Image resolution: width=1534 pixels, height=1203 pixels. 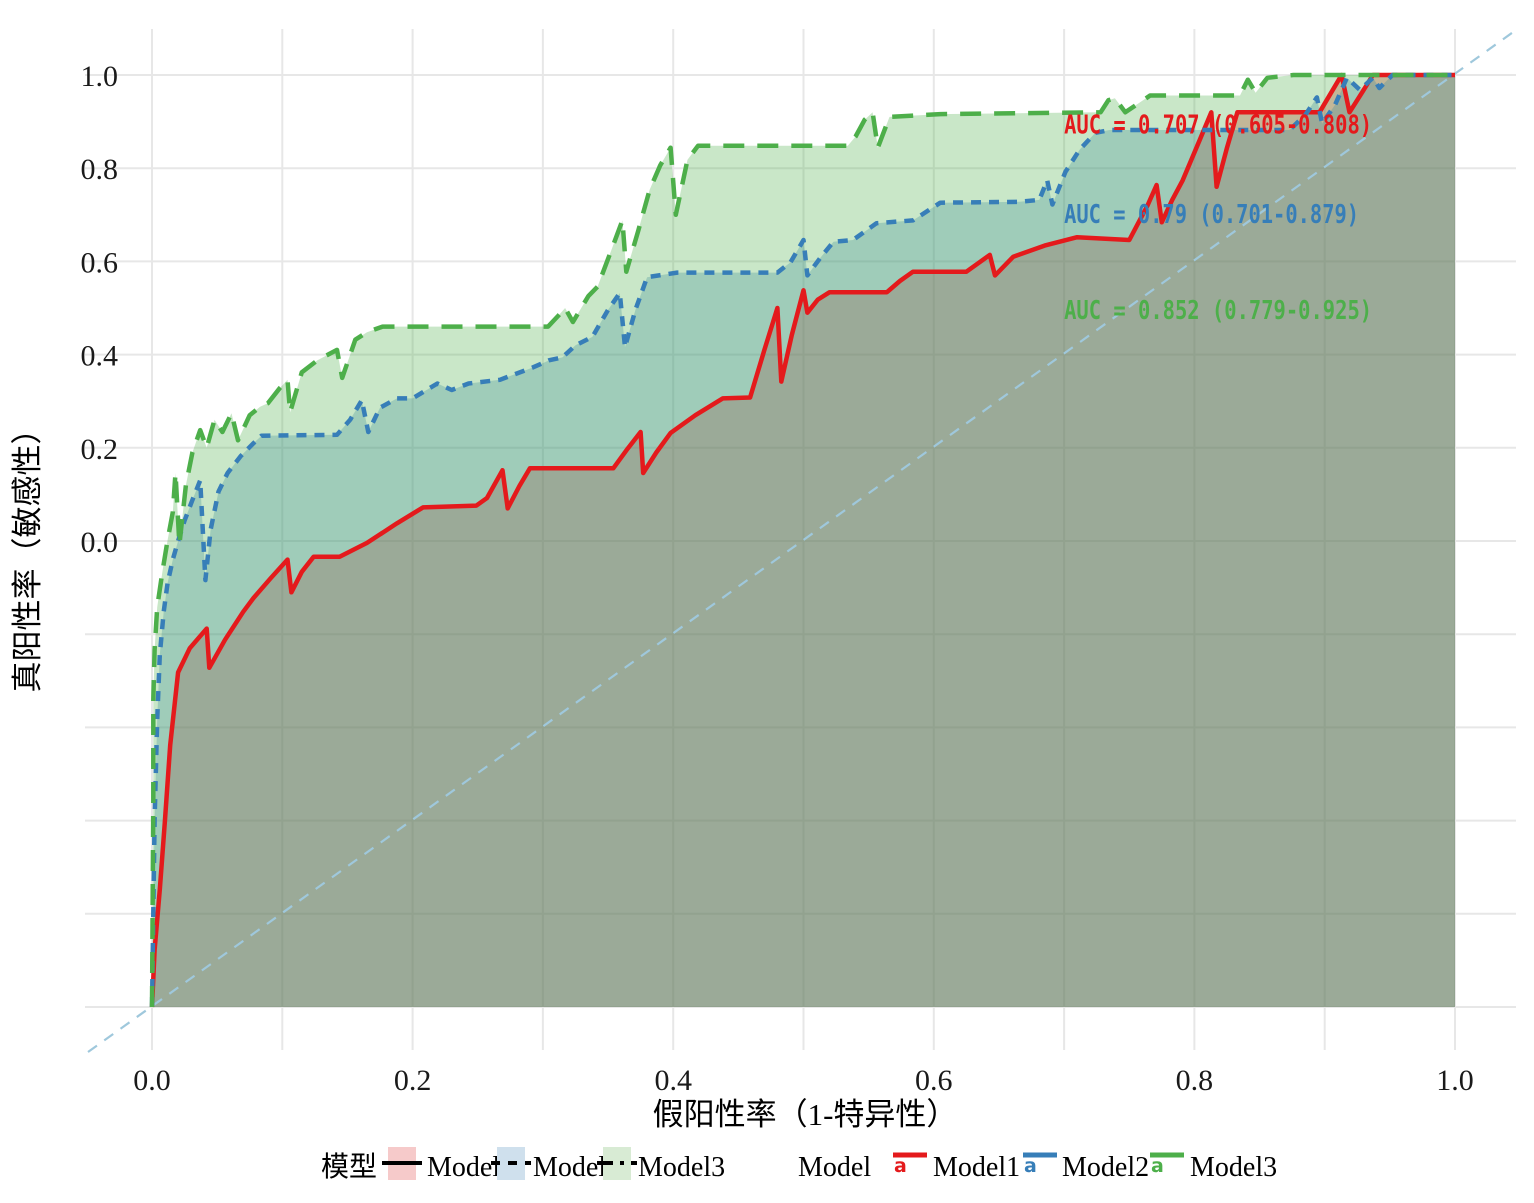 I want to click on legend-fill-title: 模型, so click(x=349, y=1167).